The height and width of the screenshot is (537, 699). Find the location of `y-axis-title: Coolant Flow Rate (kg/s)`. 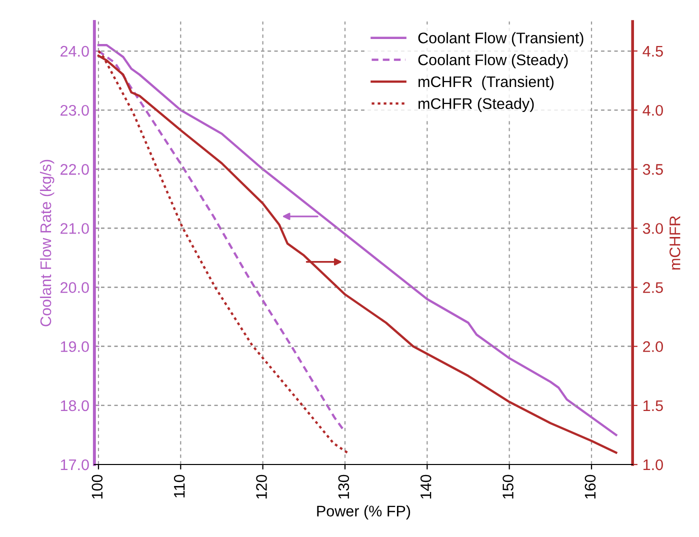

y-axis-title: Coolant Flow Rate (kg/s) is located at coordinates (47, 243).